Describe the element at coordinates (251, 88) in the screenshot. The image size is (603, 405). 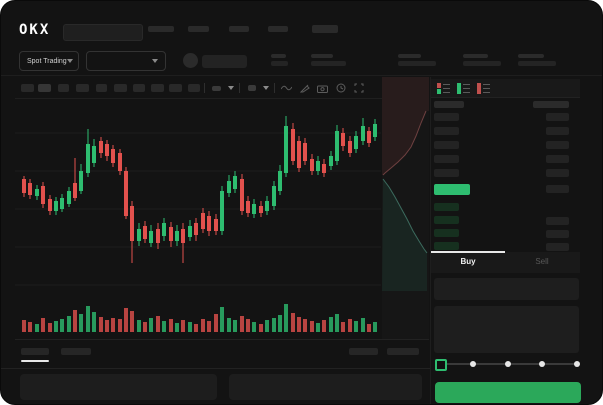
I see `chart-style-icon` at that location.